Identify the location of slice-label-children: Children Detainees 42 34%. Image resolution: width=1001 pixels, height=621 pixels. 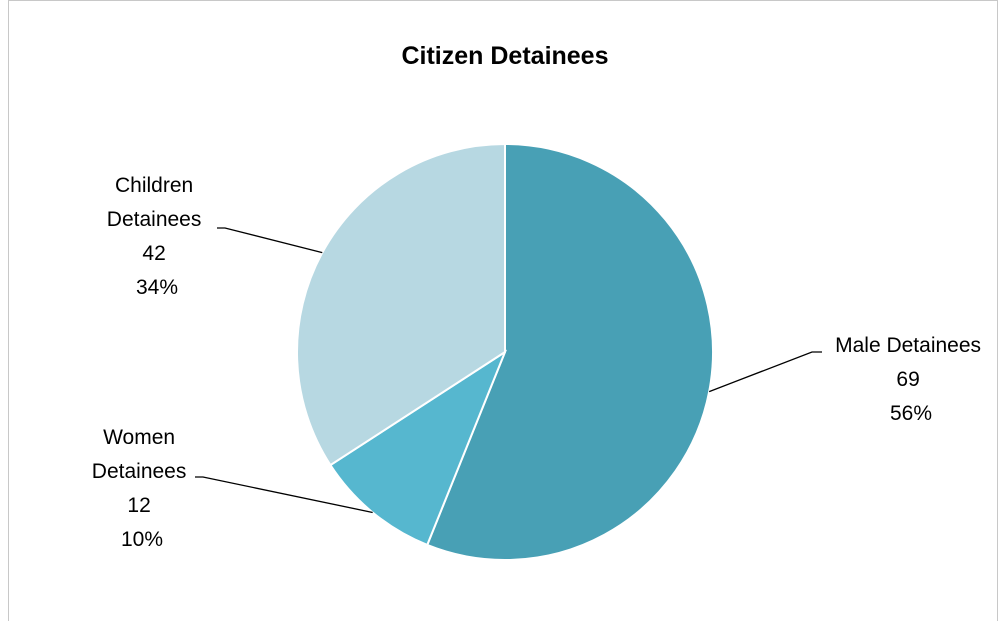
(157, 236).